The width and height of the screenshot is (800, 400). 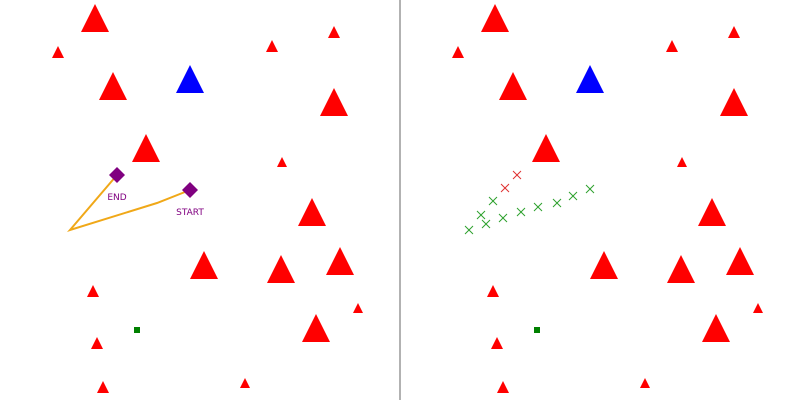 I want to click on trail-marks, so click(x=529, y=202).